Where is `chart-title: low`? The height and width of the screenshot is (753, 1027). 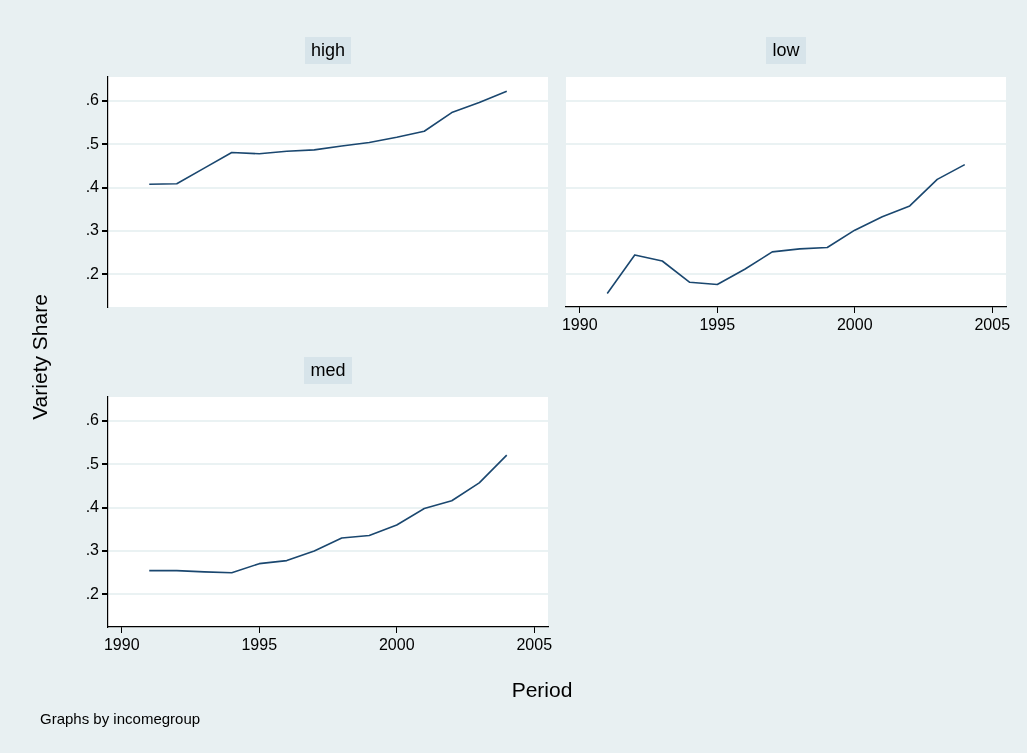 chart-title: low is located at coordinates (786, 50).